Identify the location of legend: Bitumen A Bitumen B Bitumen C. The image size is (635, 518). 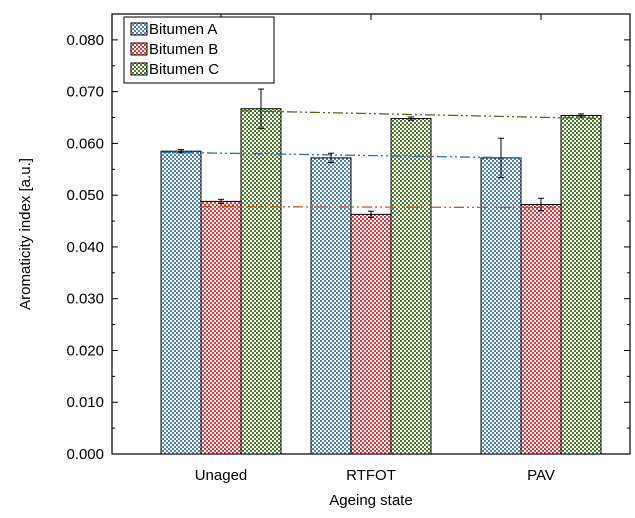
(199, 50).